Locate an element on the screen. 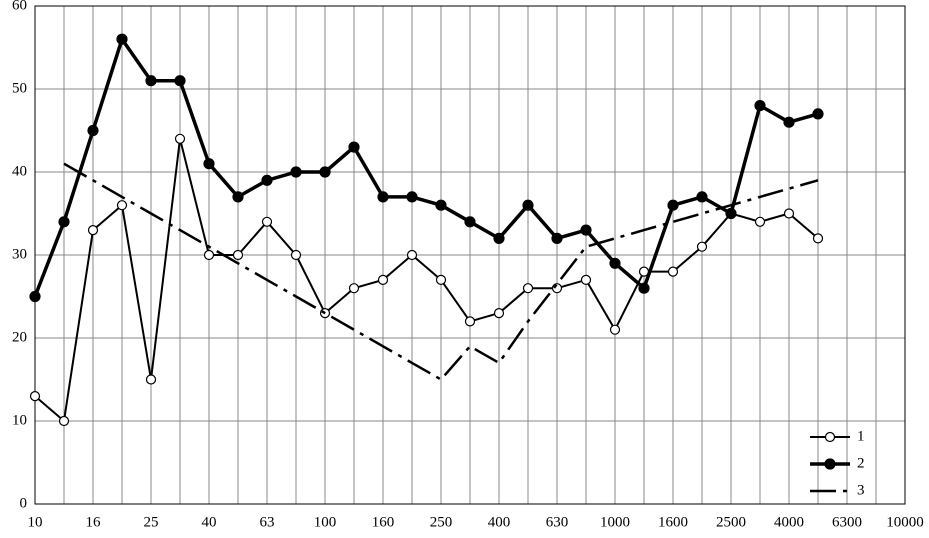  x-tick-label: 100 is located at coordinates (325, 522).